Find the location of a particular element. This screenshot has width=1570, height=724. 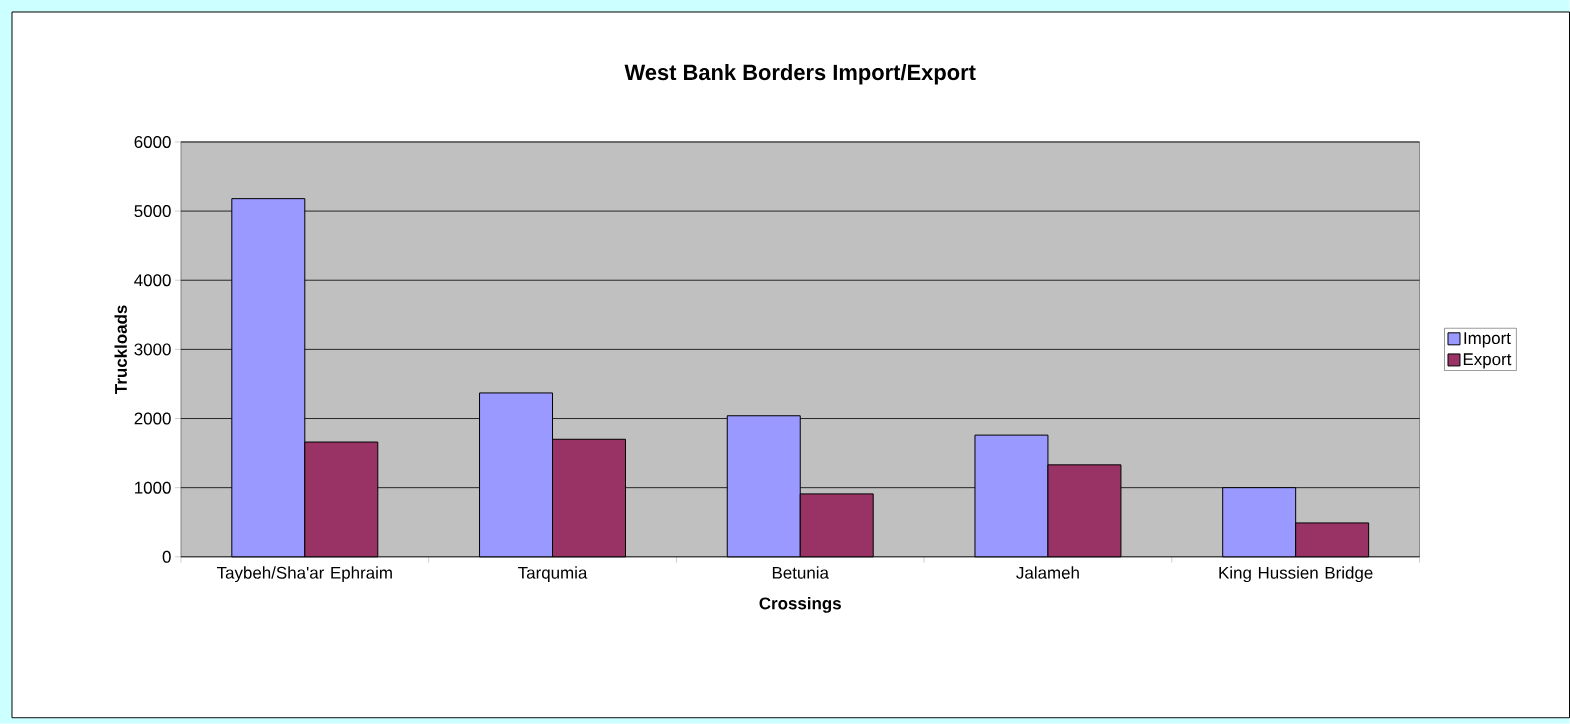

x-tick-label: King Hussien Bridge is located at coordinates (1296, 574).